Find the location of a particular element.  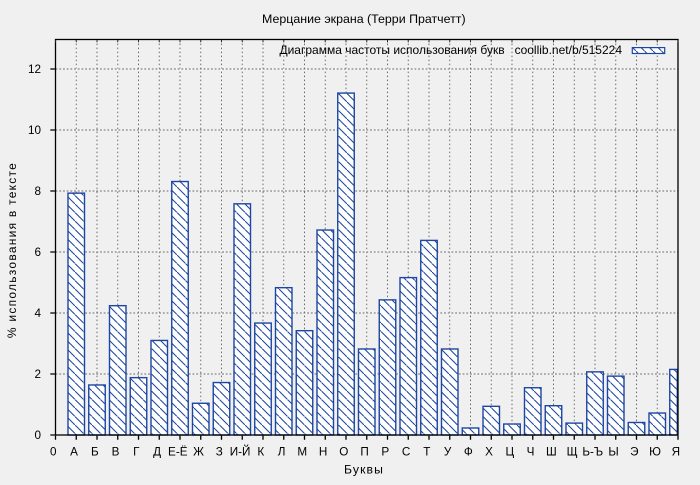

svg-text: 6 is located at coordinates (37, 252).